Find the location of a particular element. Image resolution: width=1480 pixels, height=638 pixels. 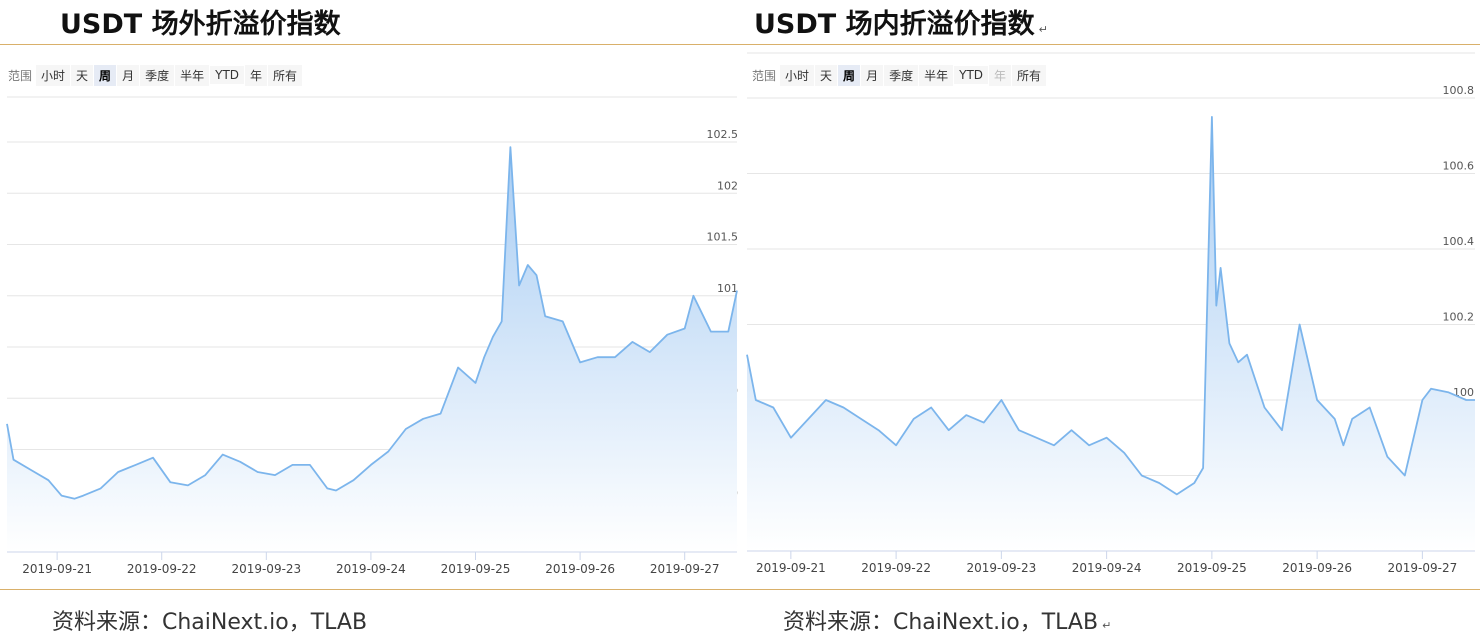

y-tick-label: 100.8 is located at coordinates (1459, 90).